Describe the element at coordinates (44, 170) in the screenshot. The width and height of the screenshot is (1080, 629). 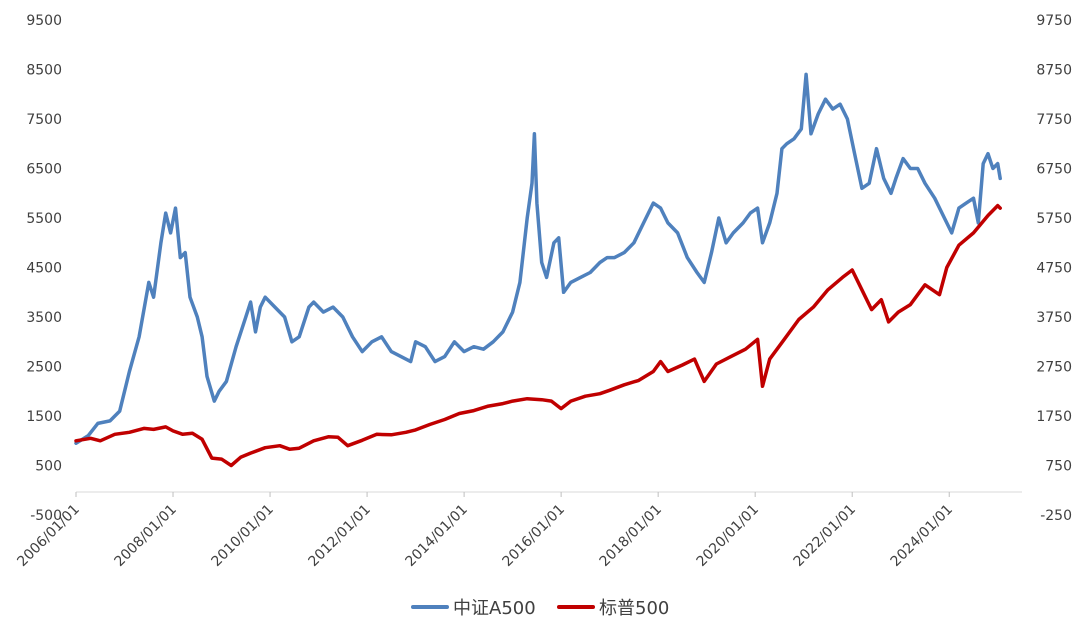
I see `left-tick-label: 6500` at that location.